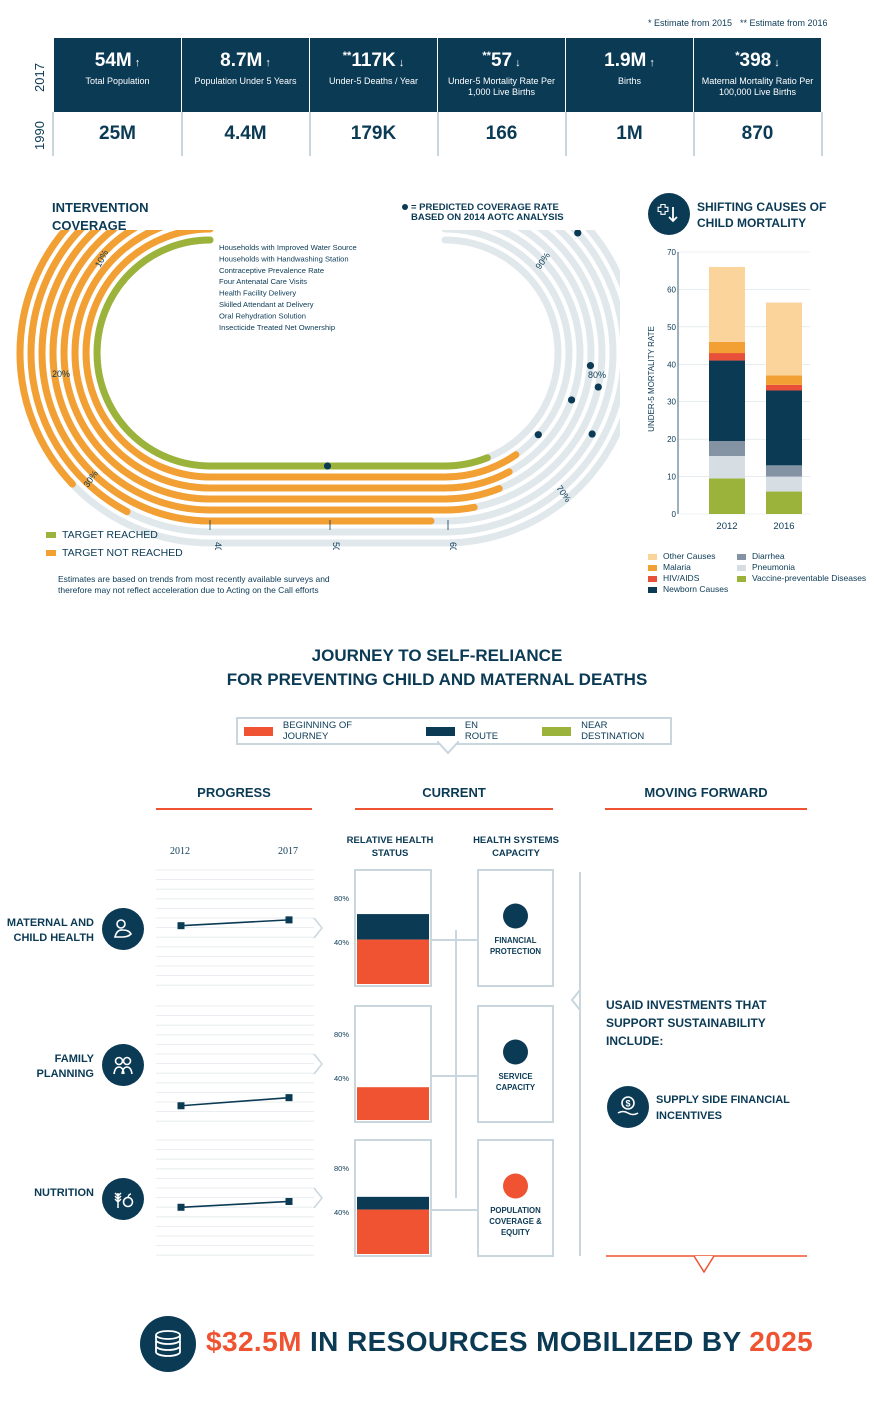 This screenshot has width=874, height=1410. Describe the element at coordinates (809, 578) in the screenshot. I see `legend-label: Vaccine-preventable Diseases` at that location.